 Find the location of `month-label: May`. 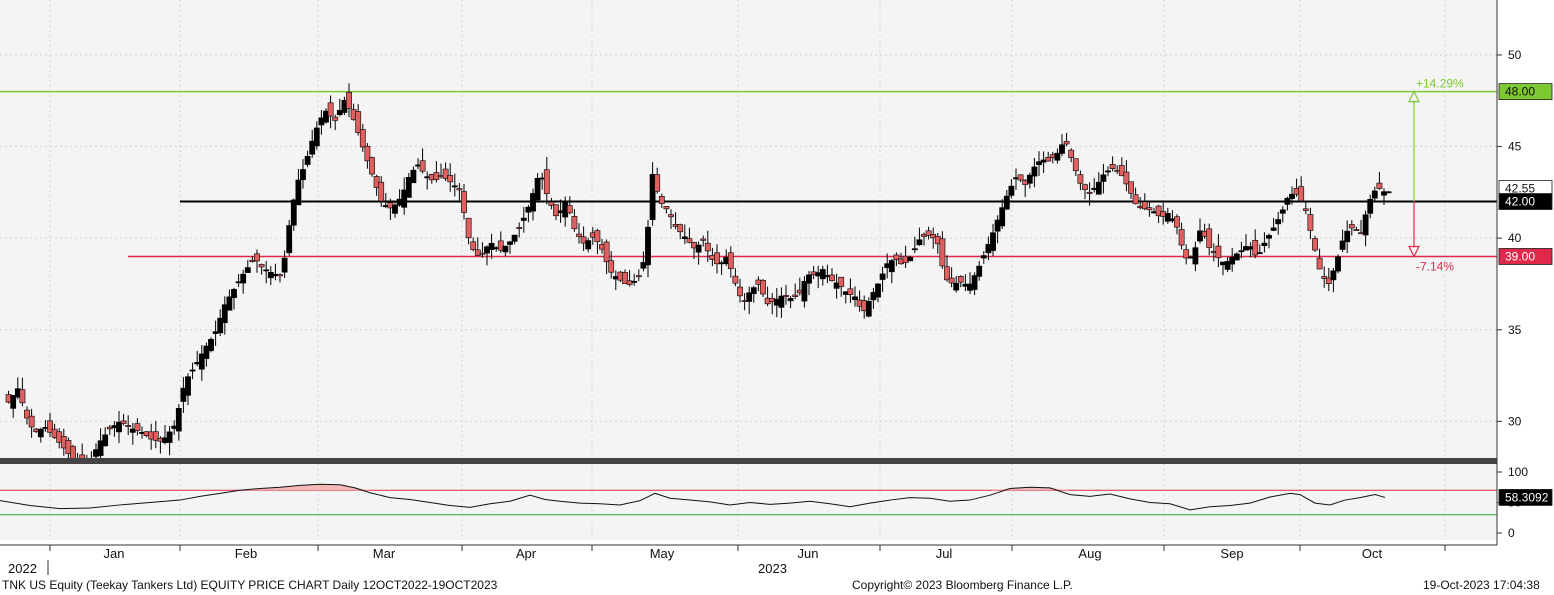

month-label: May is located at coordinates (662, 553).